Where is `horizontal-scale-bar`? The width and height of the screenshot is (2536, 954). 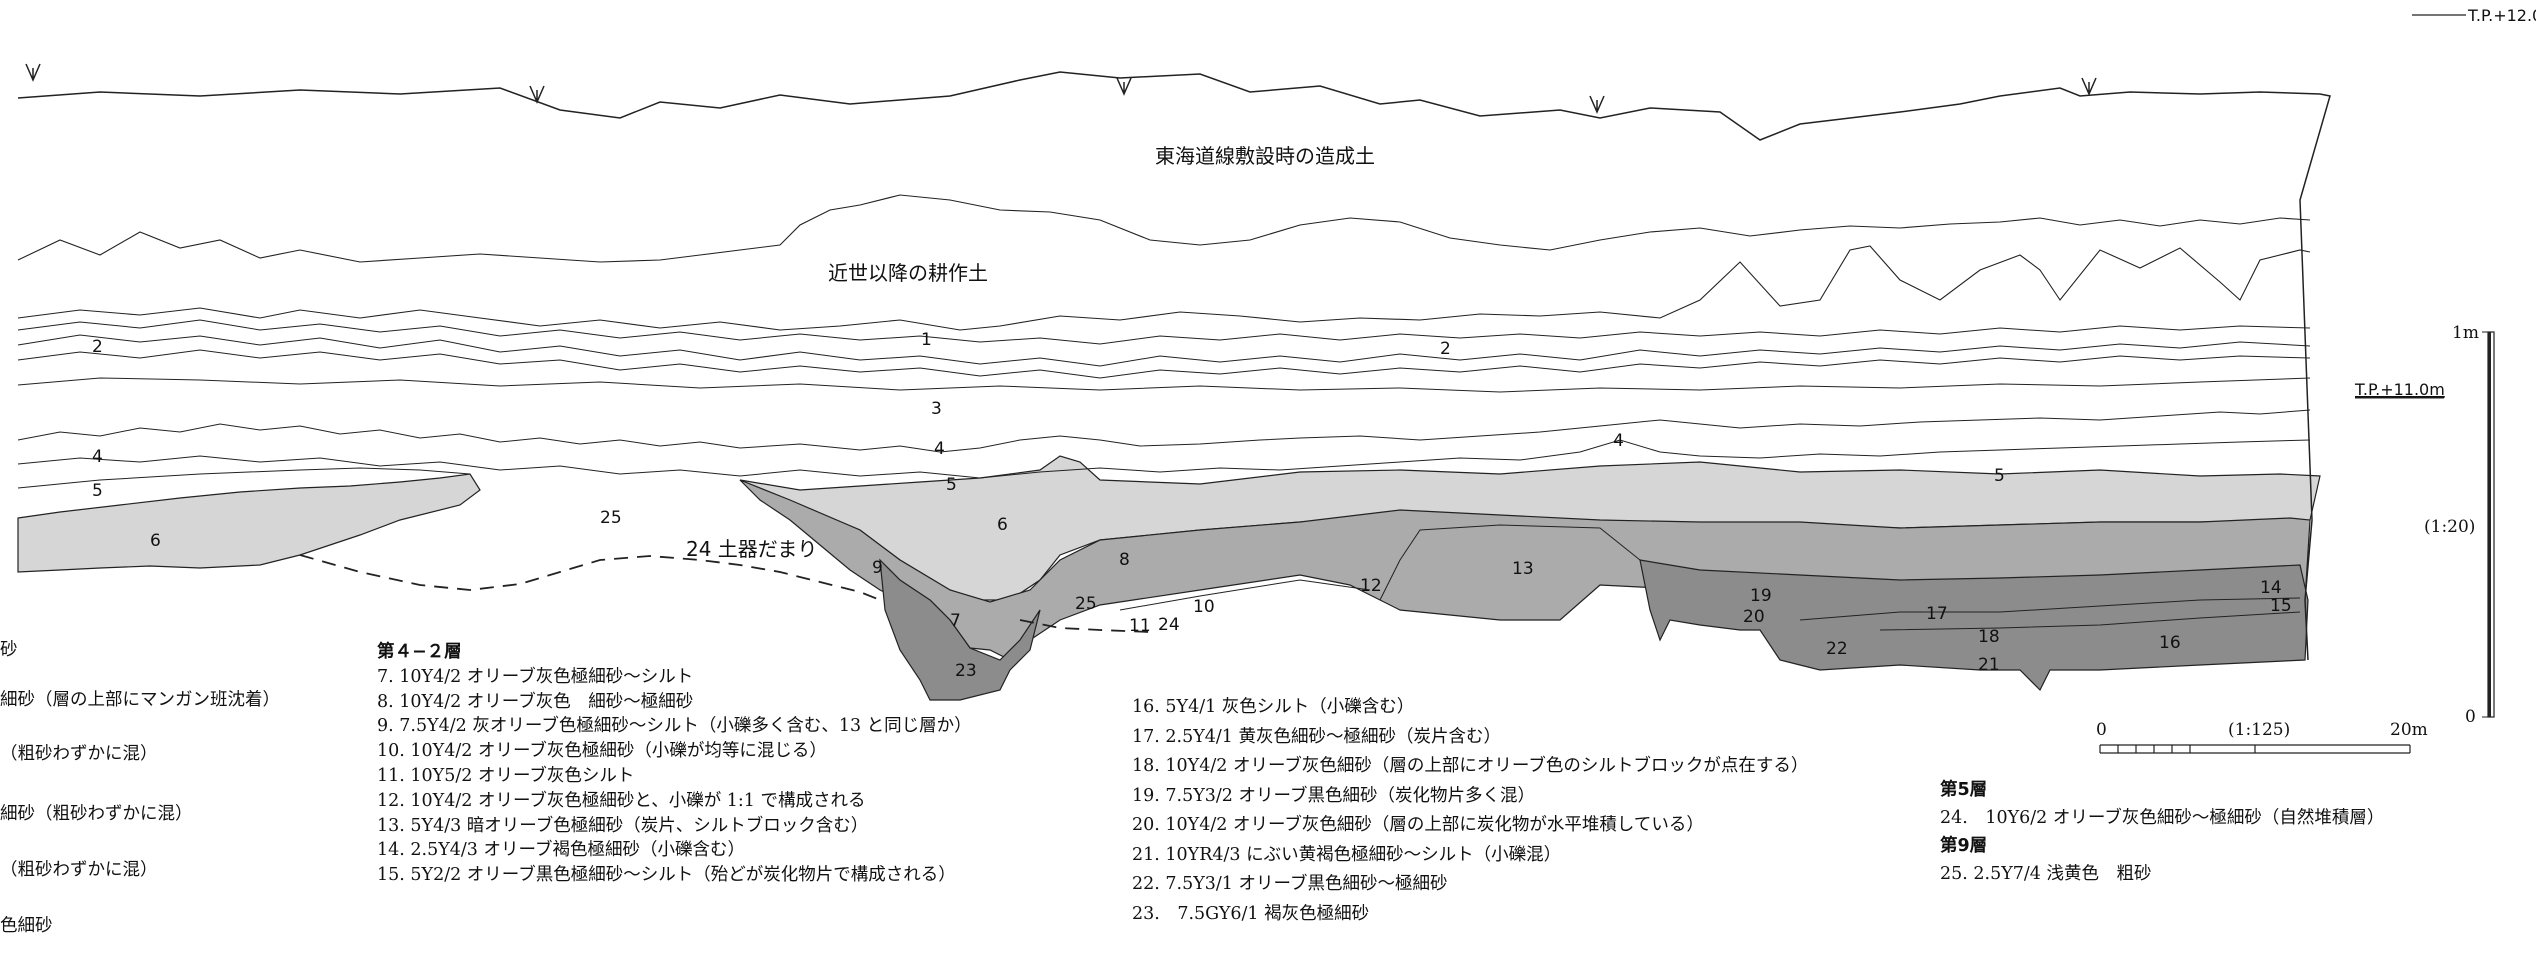 horizontal-scale-bar is located at coordinates (2255, 749).